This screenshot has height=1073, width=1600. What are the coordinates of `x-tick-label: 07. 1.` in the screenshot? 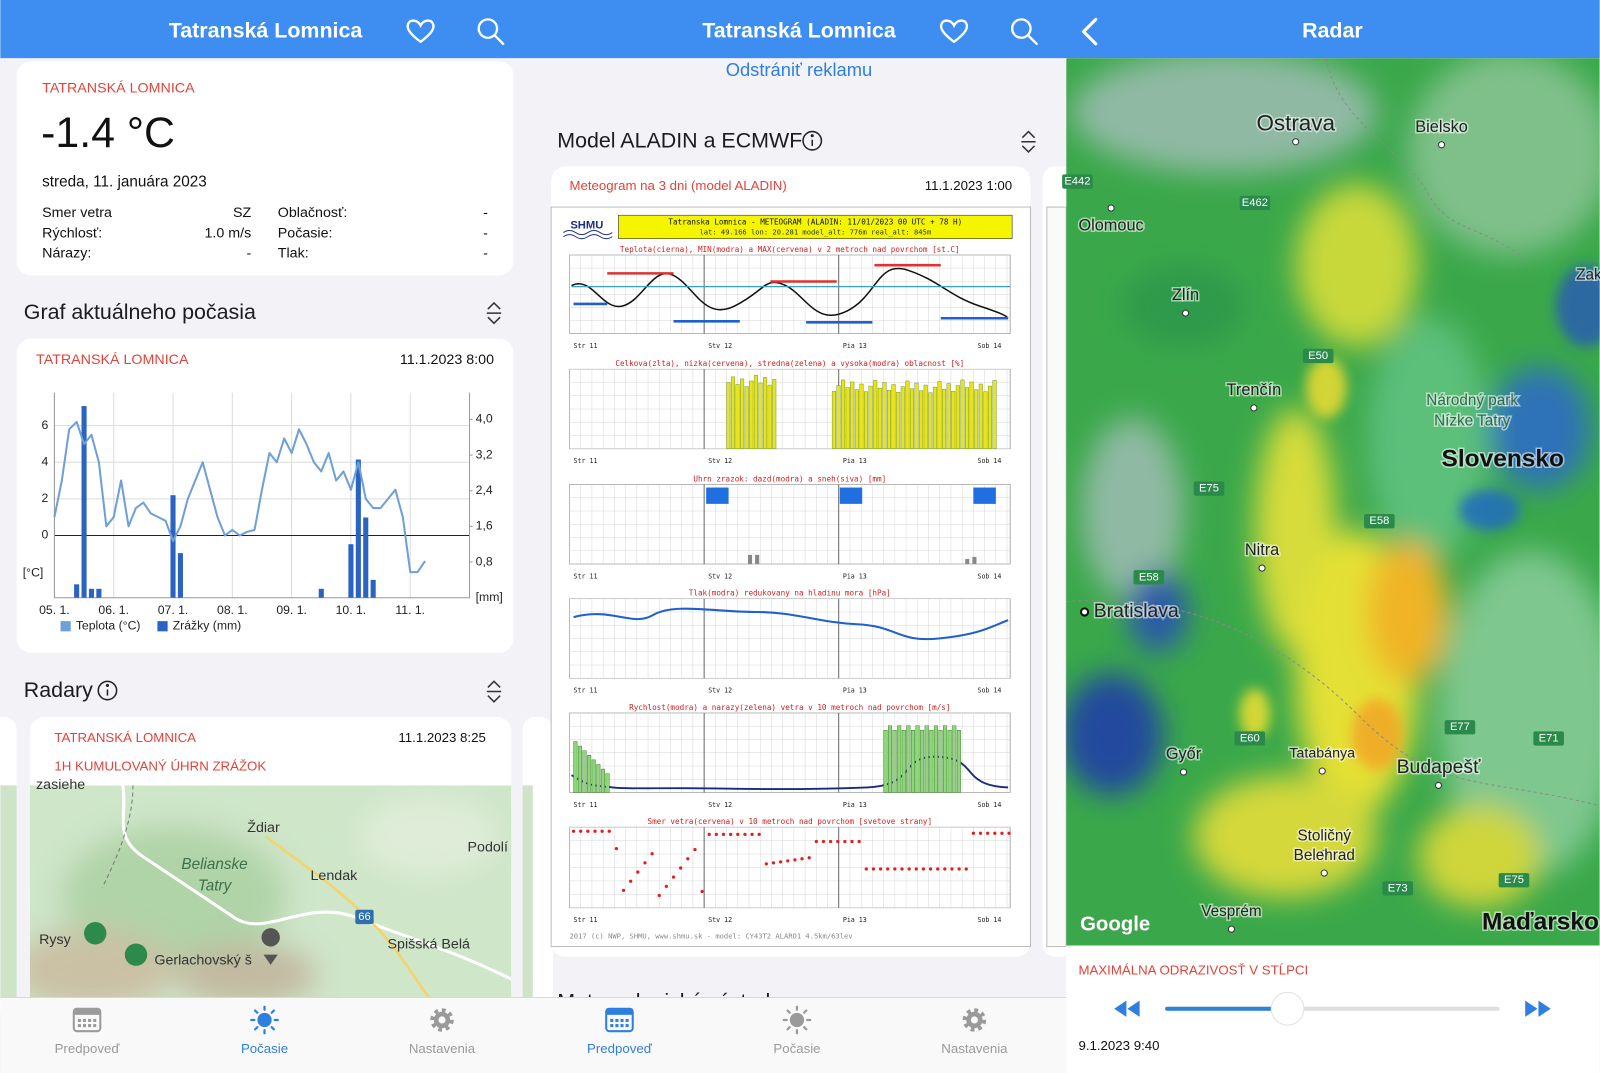 It's located at (173, 610).